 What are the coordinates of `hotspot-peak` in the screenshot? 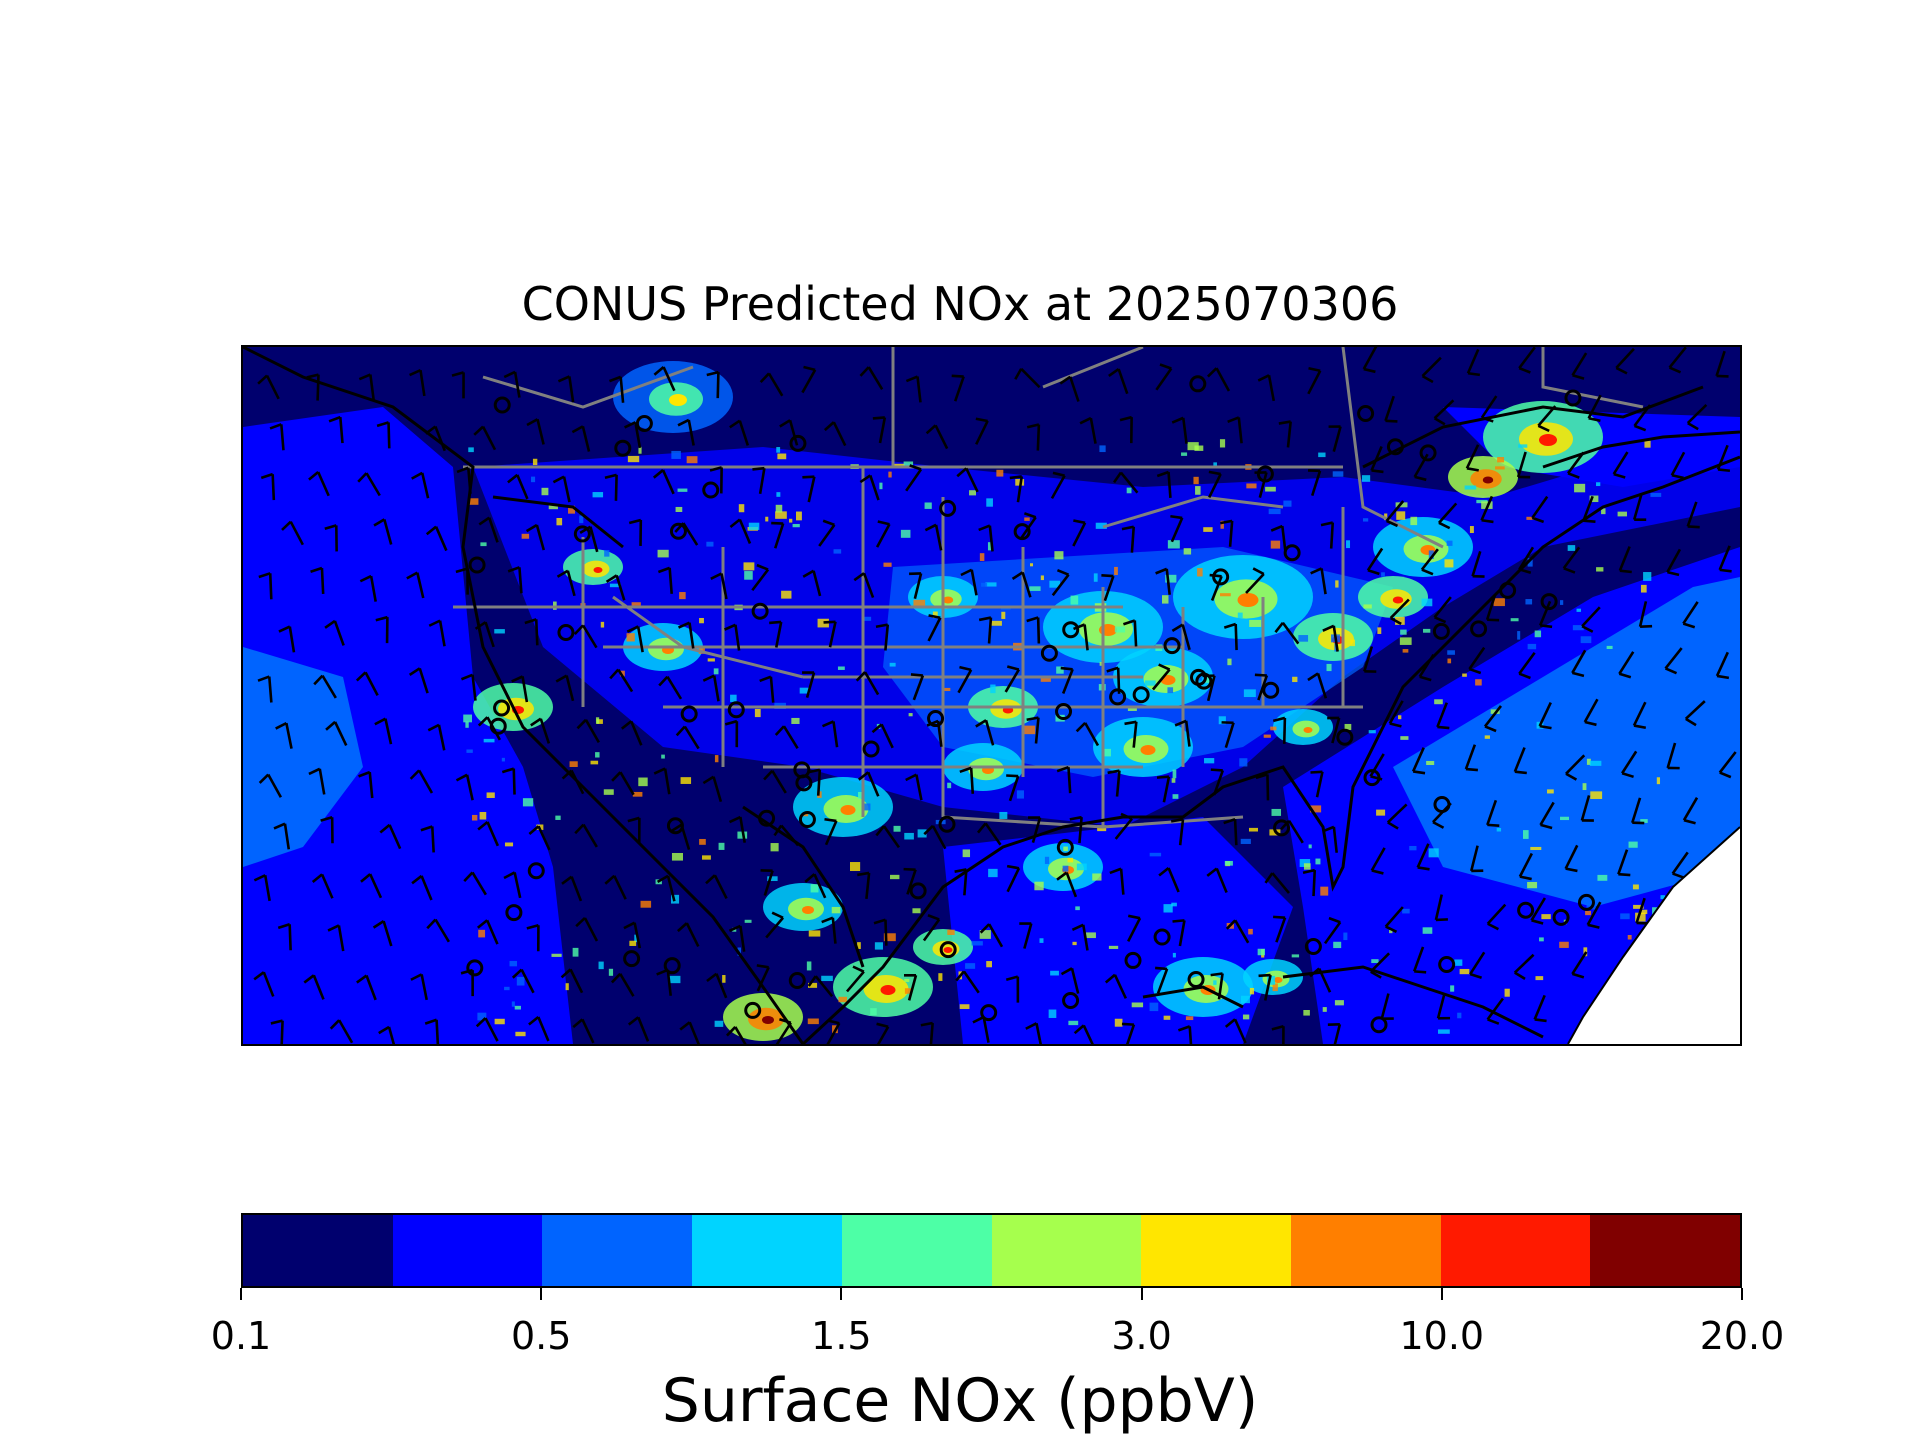 It's located at (848, 810).